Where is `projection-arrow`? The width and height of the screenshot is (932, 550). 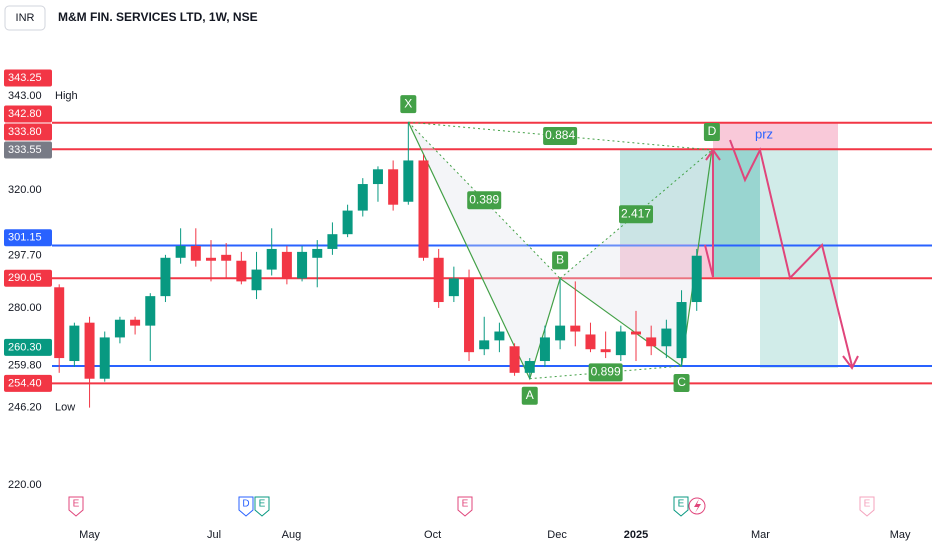 projection-arrow is located at coordinates (781, 254).